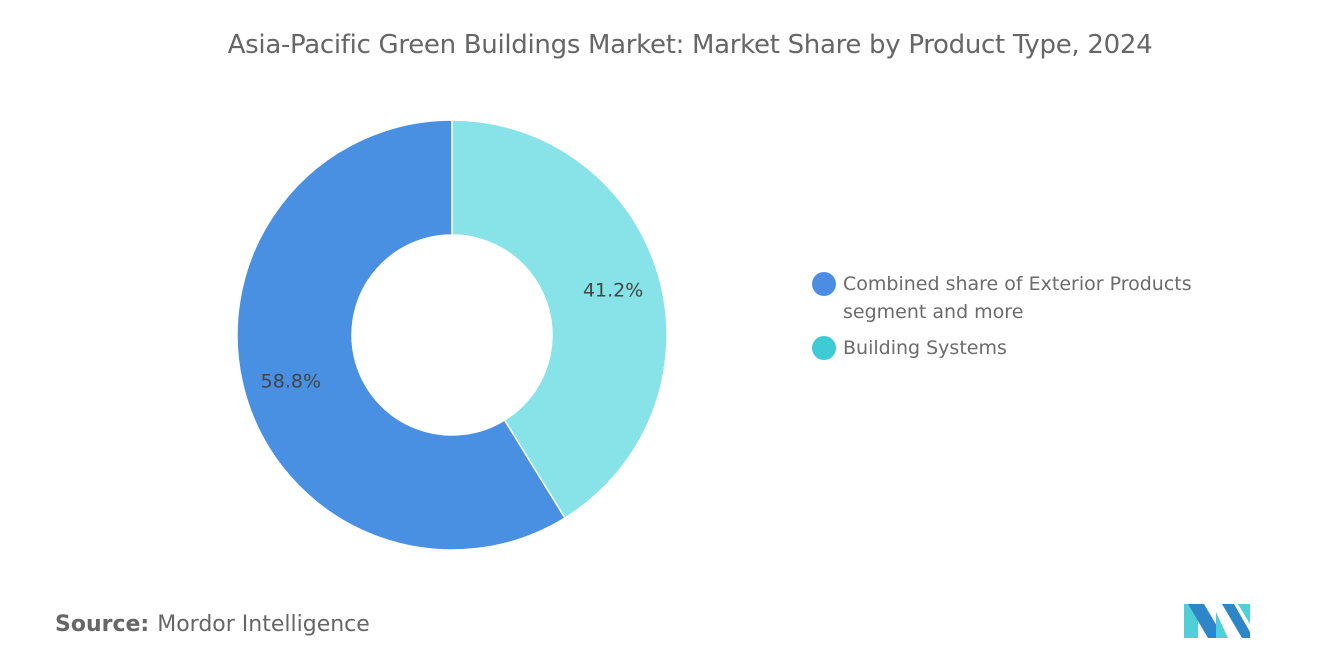 Image resolution: width=1320 pixels, height=665 pixels. I want to click on source-note: Source: Mordor Intelligence, so click(212, 624).